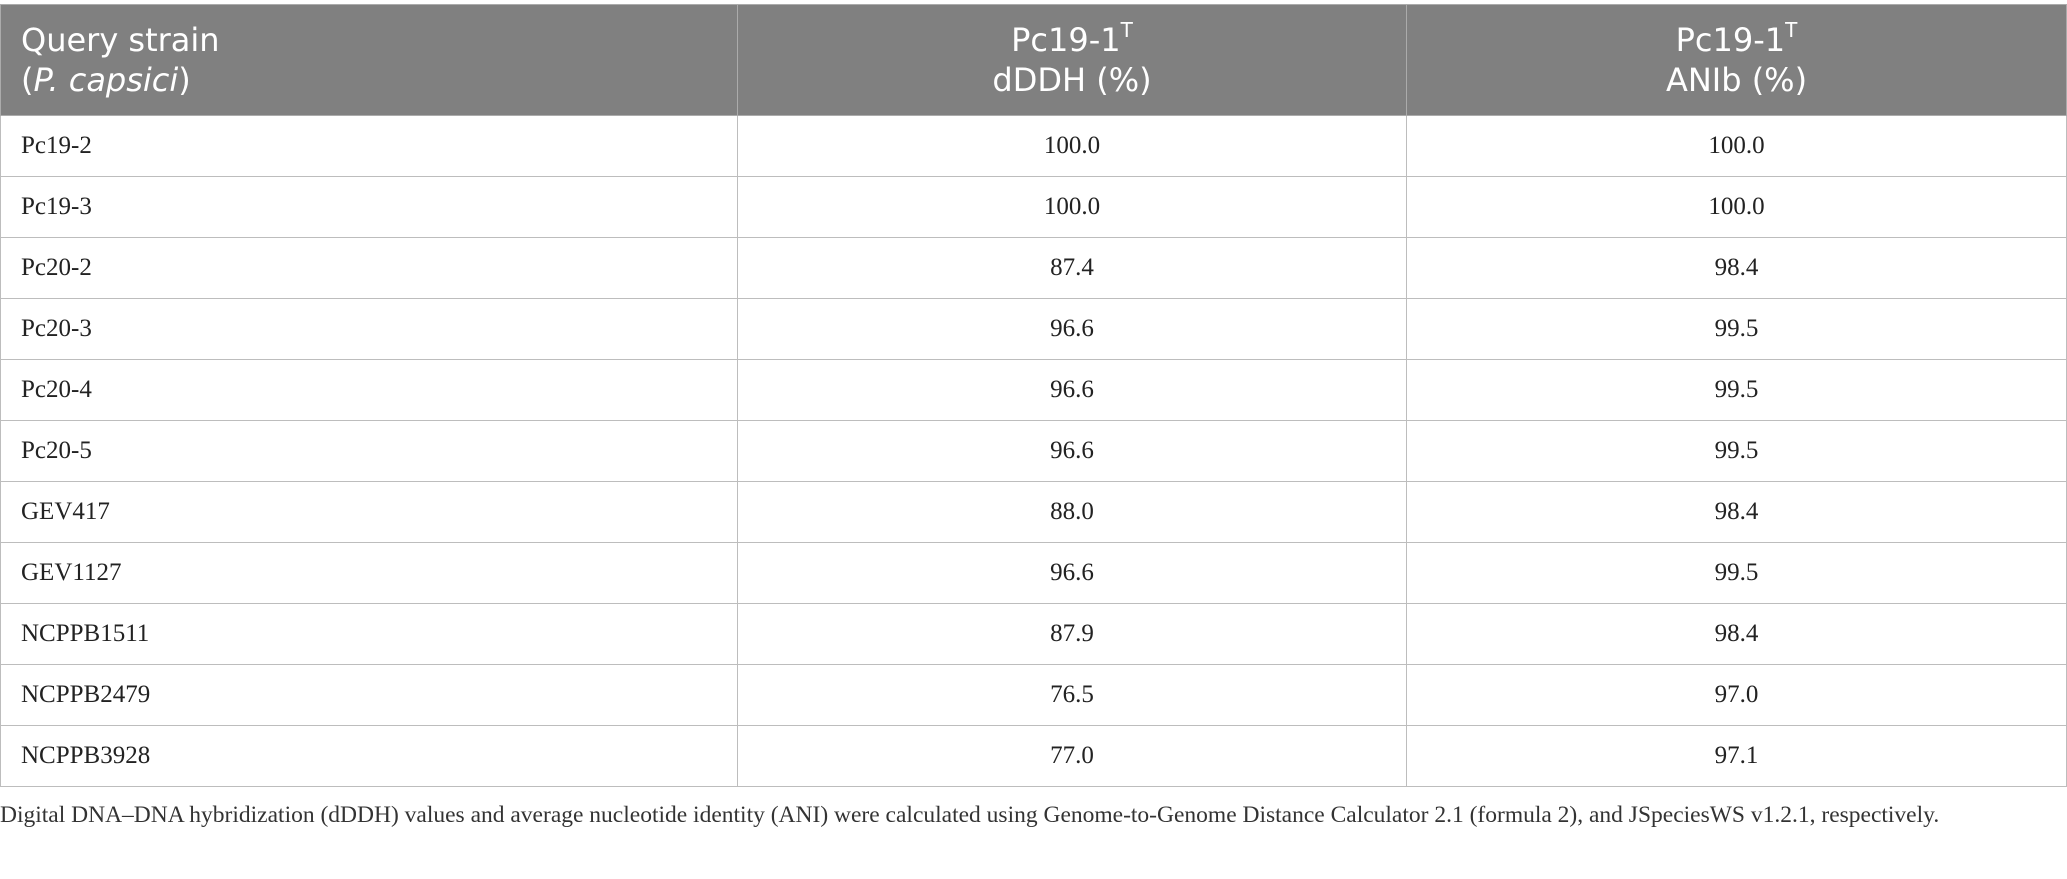  What do you see at coordinates (1072, 634) in the screenshot?
I see `cell-dddh: 87.9` at bounding box center [1072, 634].